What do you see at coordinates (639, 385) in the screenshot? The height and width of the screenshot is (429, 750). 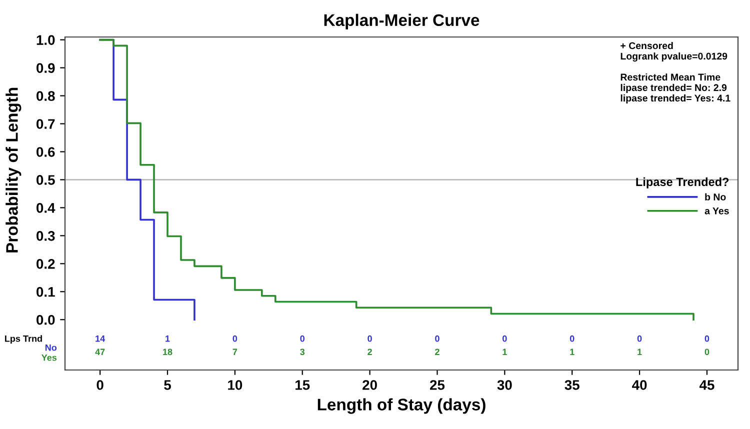 I see `x-tick-label: 40` at bounding box center [639, 385].